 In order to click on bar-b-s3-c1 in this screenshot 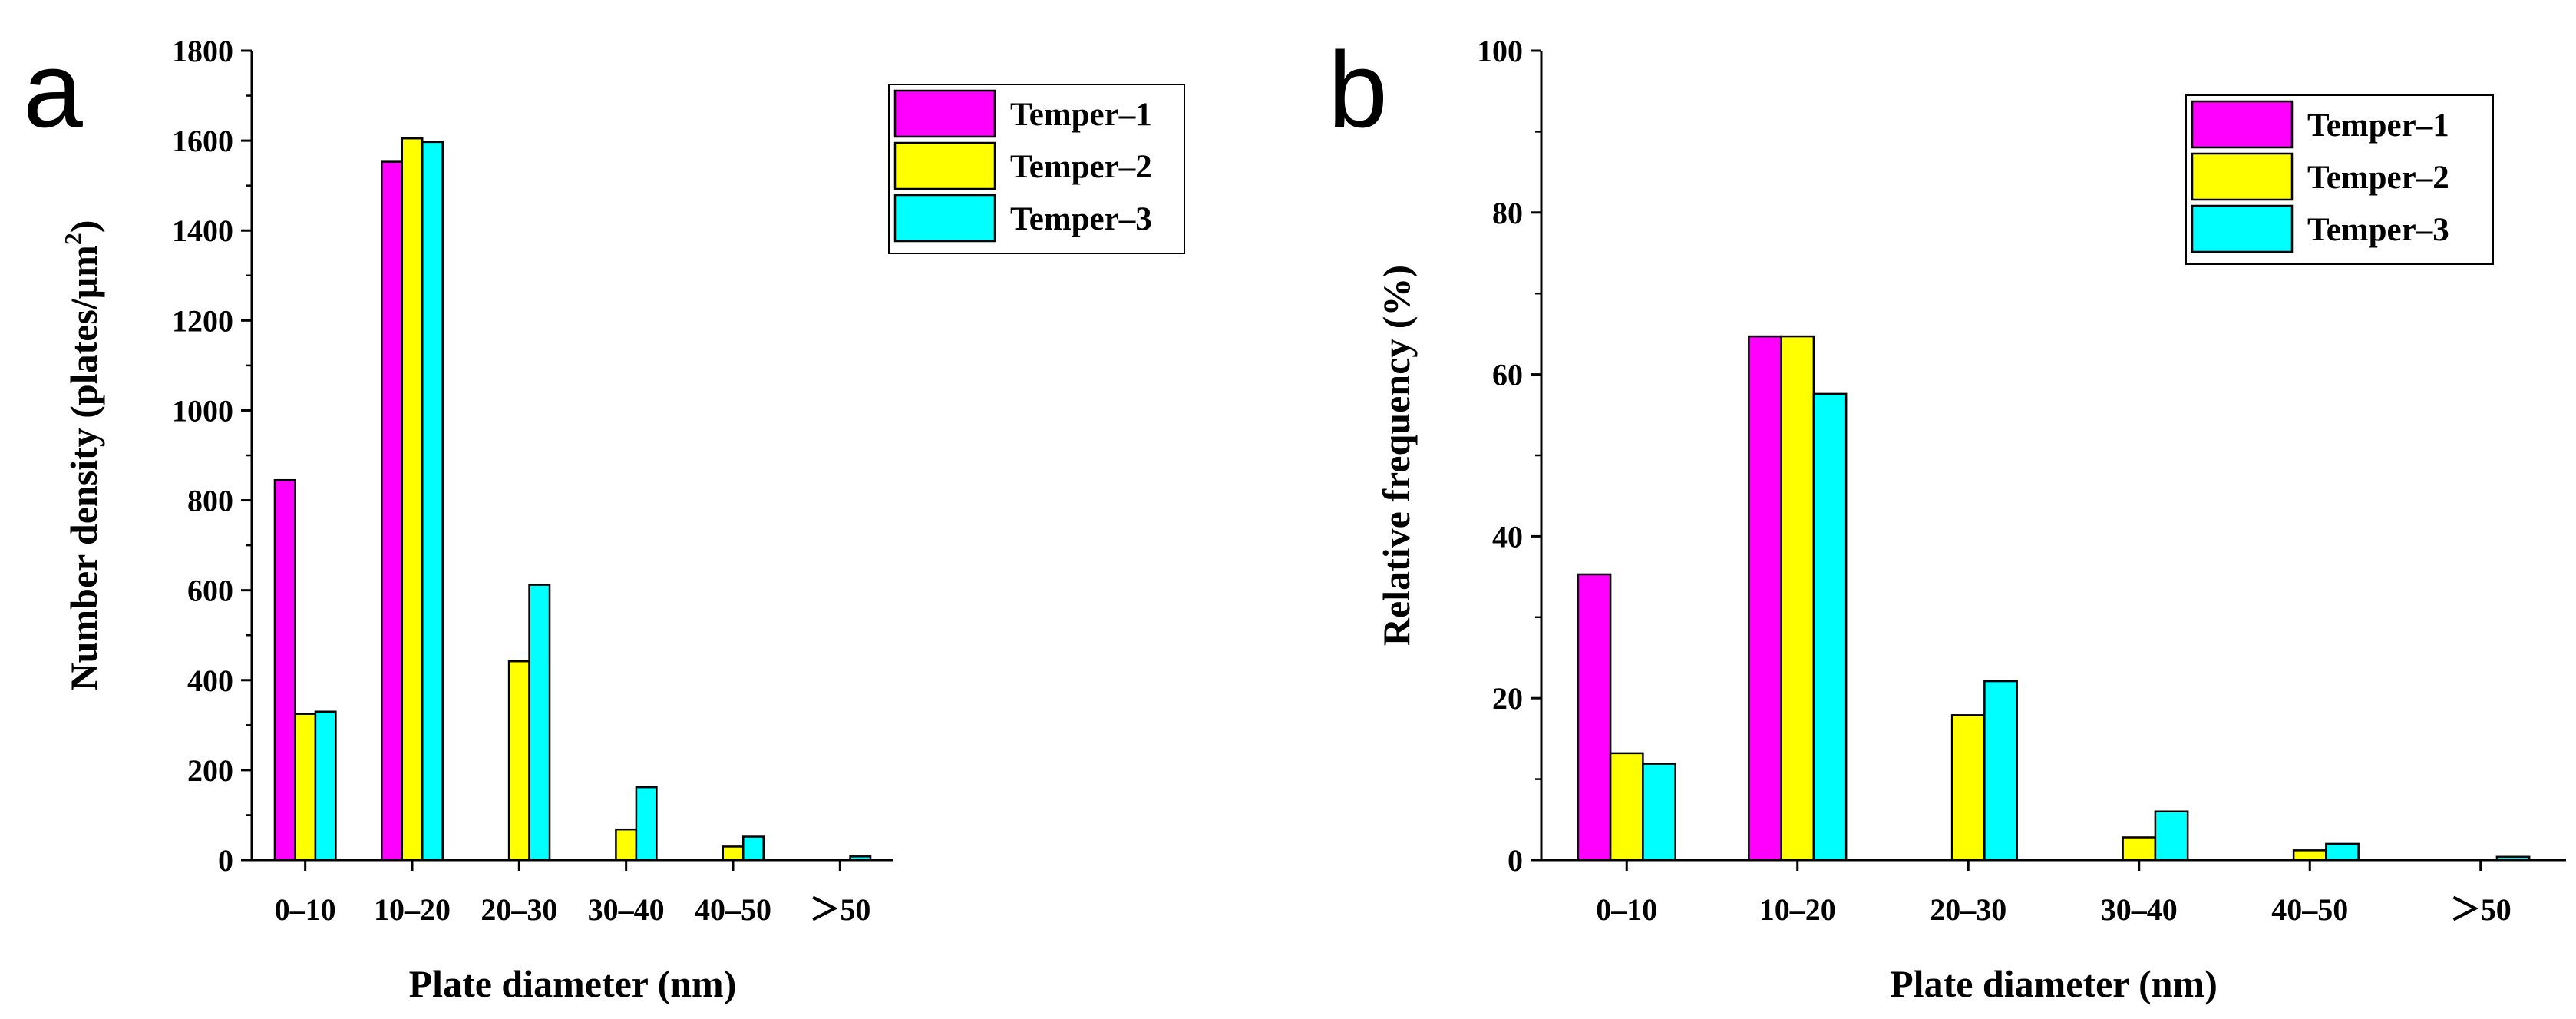, I will do `click(1659, 813)`.